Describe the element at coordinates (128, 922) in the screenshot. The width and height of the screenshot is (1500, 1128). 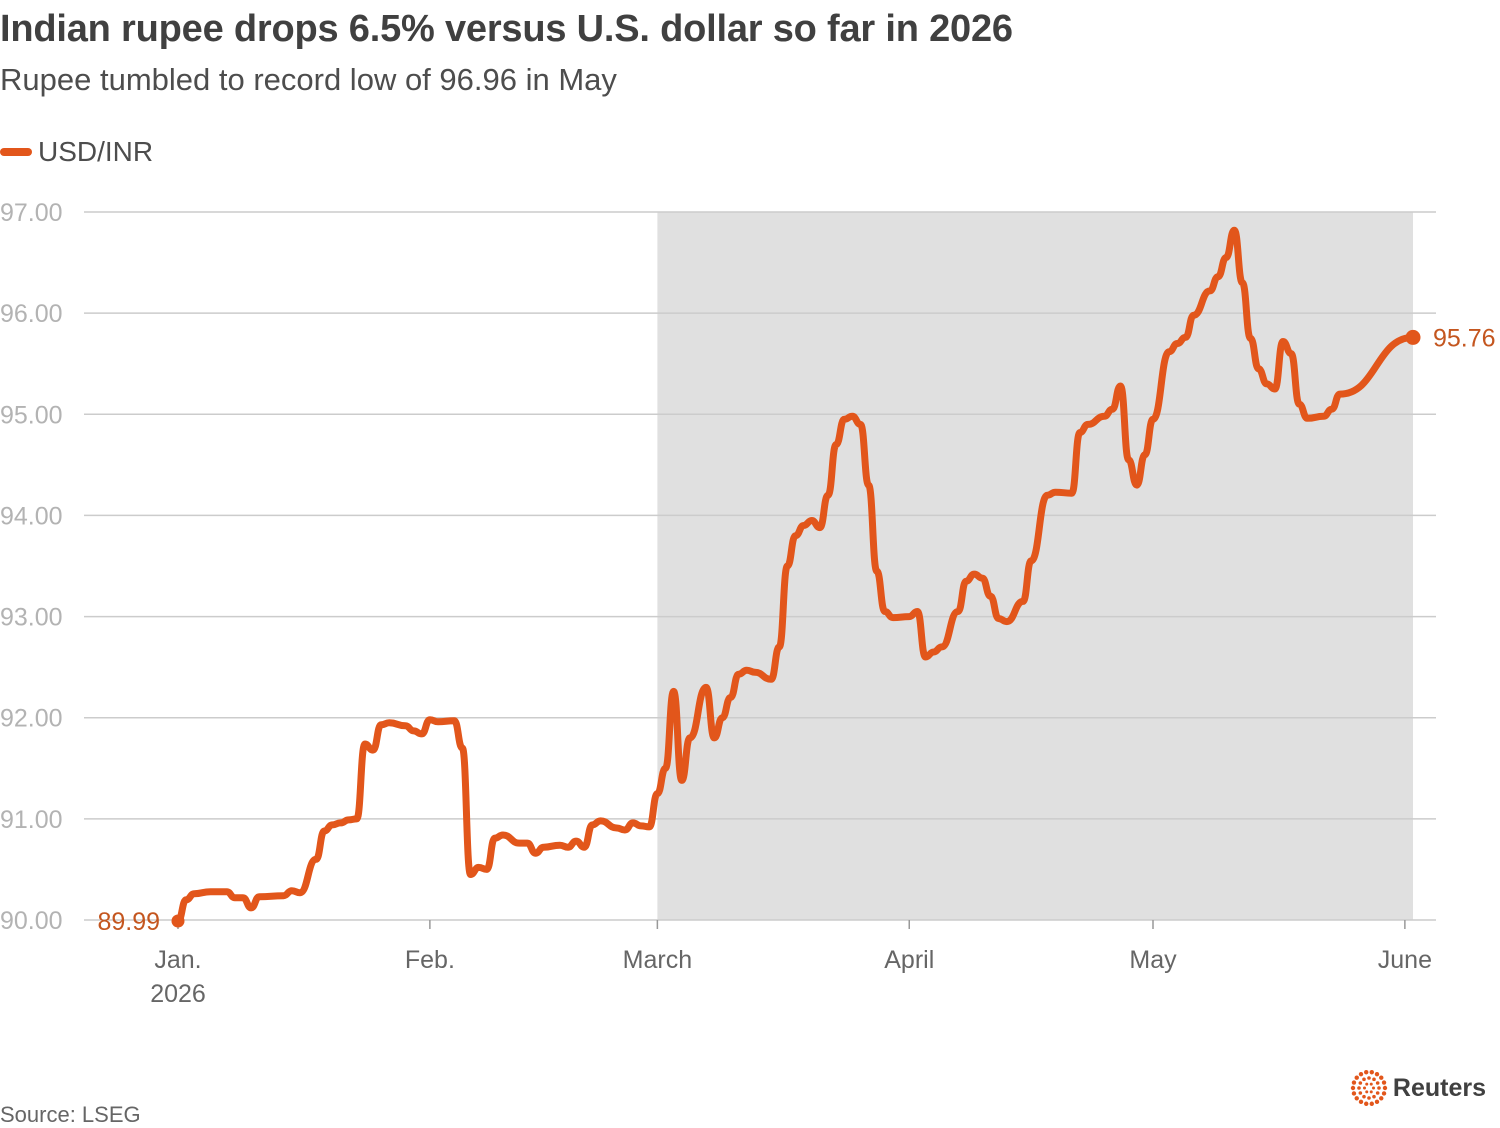
I see `start-value-label: 89.99` at that location.